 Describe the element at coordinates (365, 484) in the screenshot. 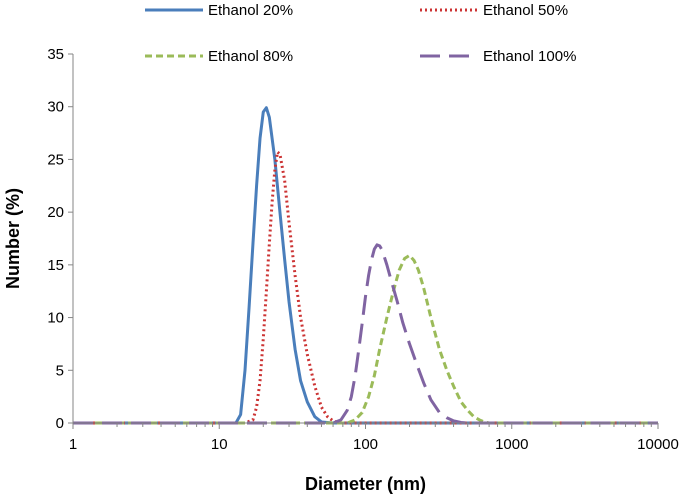

I see `x-axis-title: Diameter (nm)` at that location.